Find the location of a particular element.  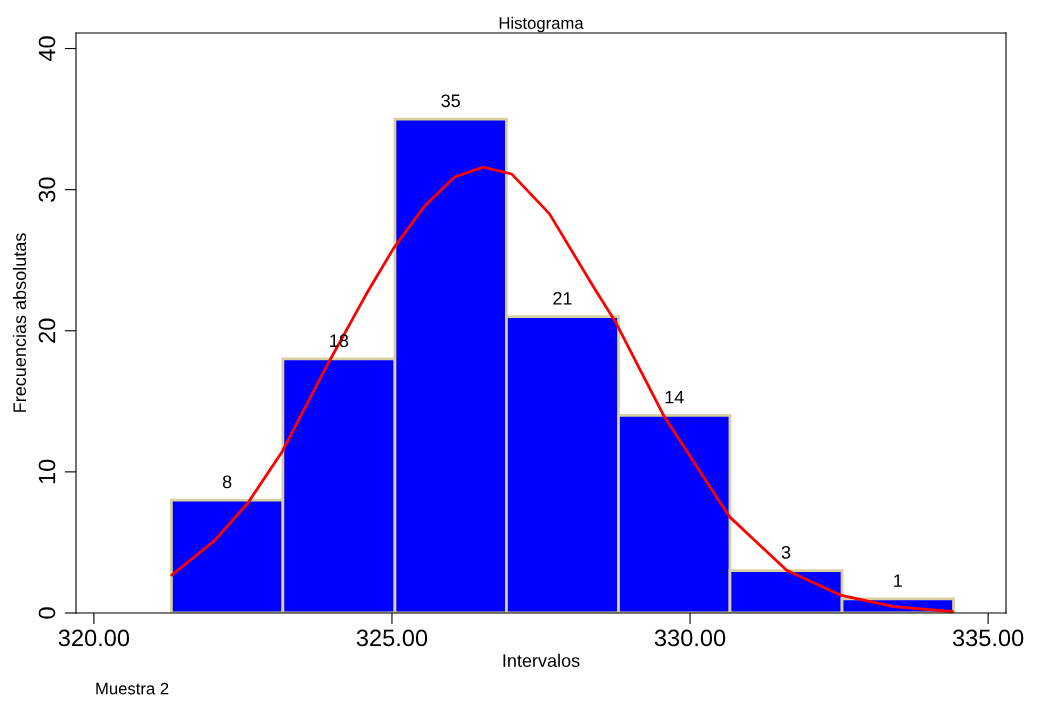

x-tick-label: 330.00 is located at coordinates (690, 638).